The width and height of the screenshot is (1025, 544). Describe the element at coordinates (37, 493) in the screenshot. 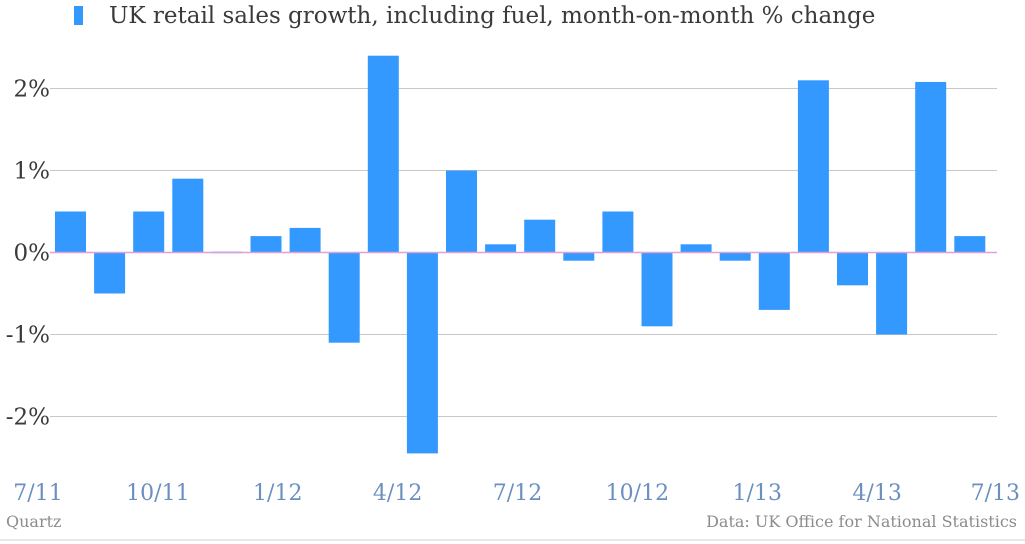

I see `x-tick-label: 7/11` at that location.